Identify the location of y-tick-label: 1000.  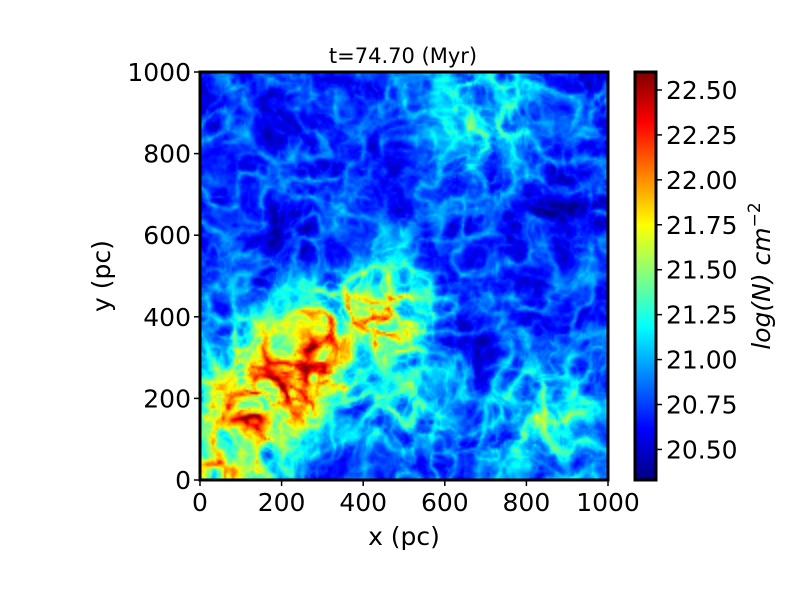
(159, 72).